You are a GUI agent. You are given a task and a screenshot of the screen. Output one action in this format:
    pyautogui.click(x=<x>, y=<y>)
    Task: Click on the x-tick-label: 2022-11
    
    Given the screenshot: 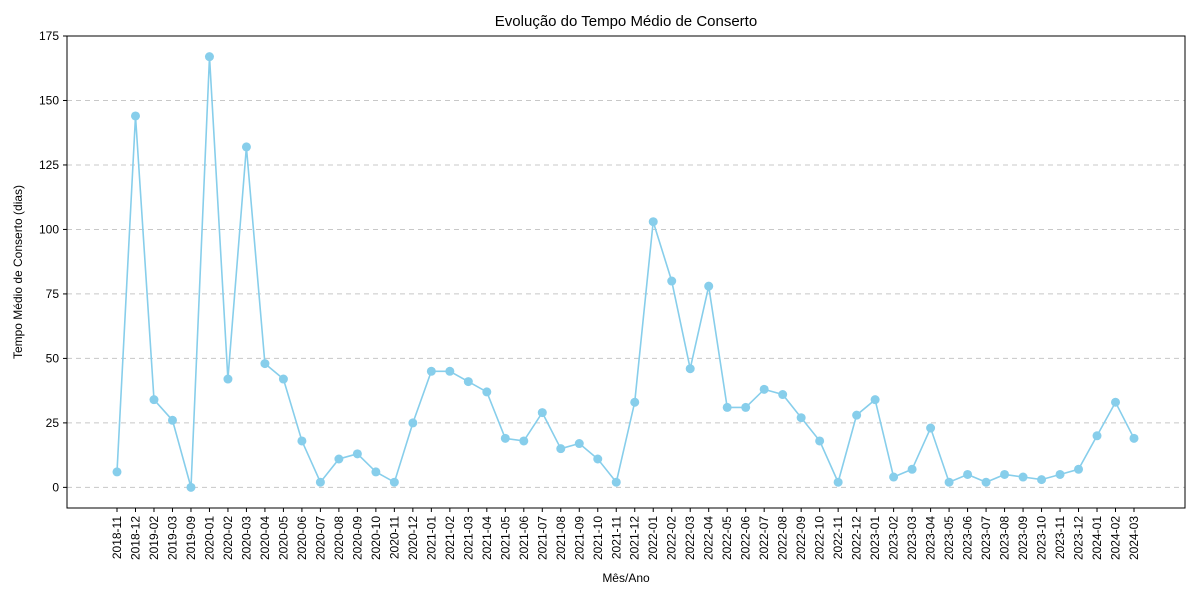 What is the action you would take?
    pyautogui.click(x=838, y=537)
    